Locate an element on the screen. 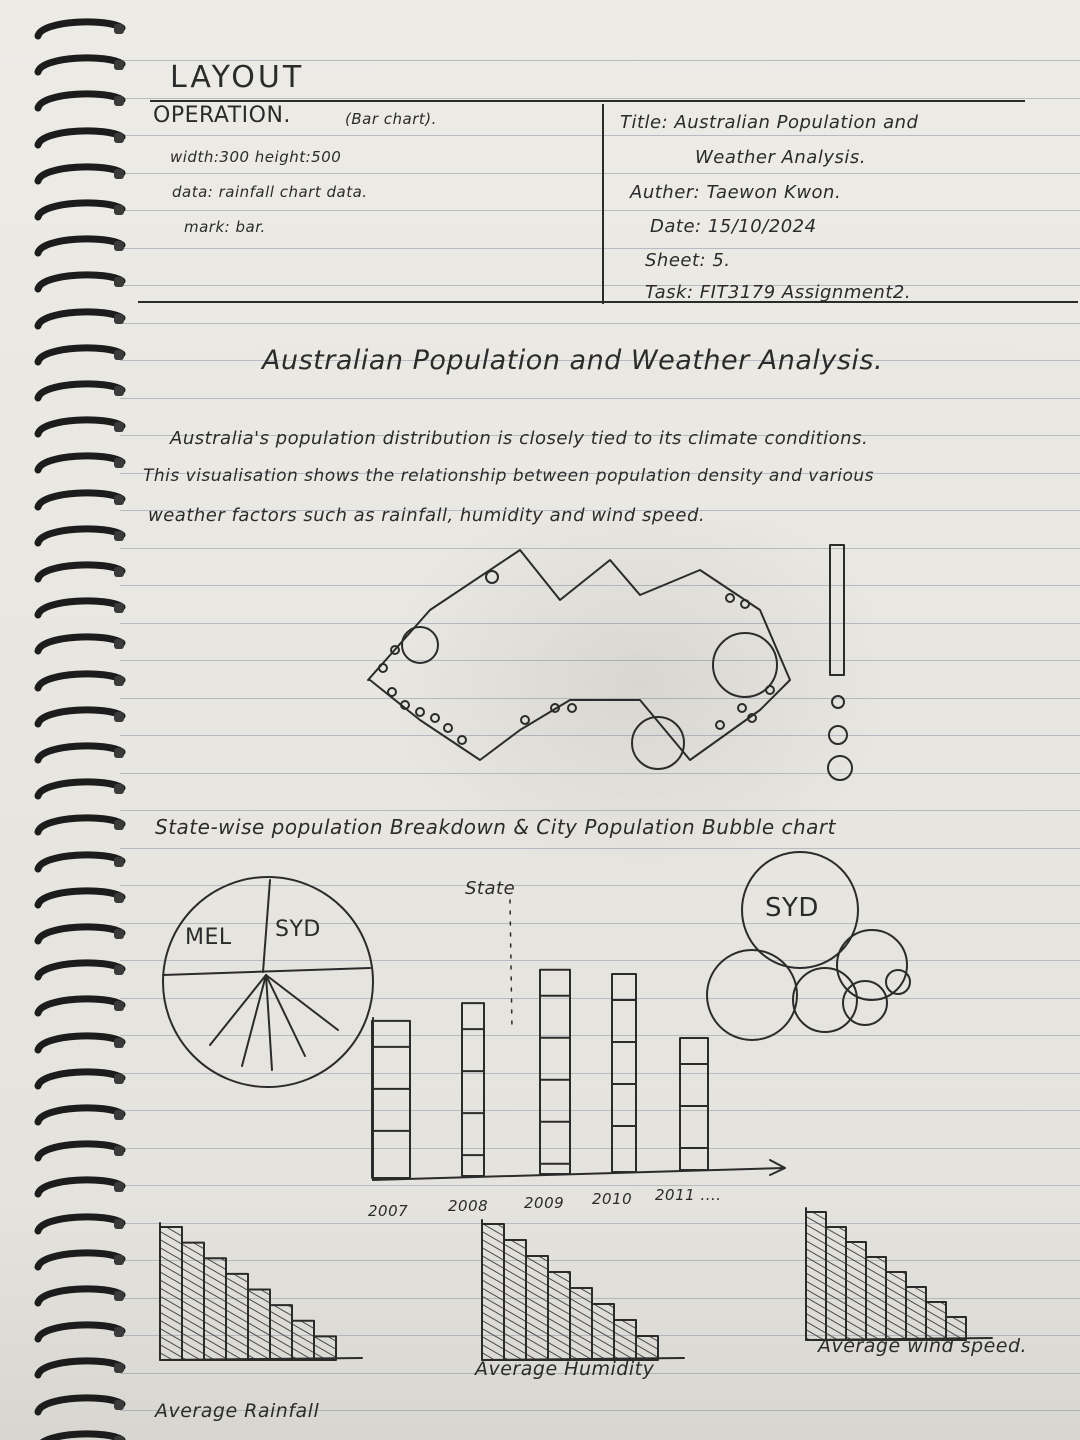  bar-2010 is located at coordinates (624, 1073).